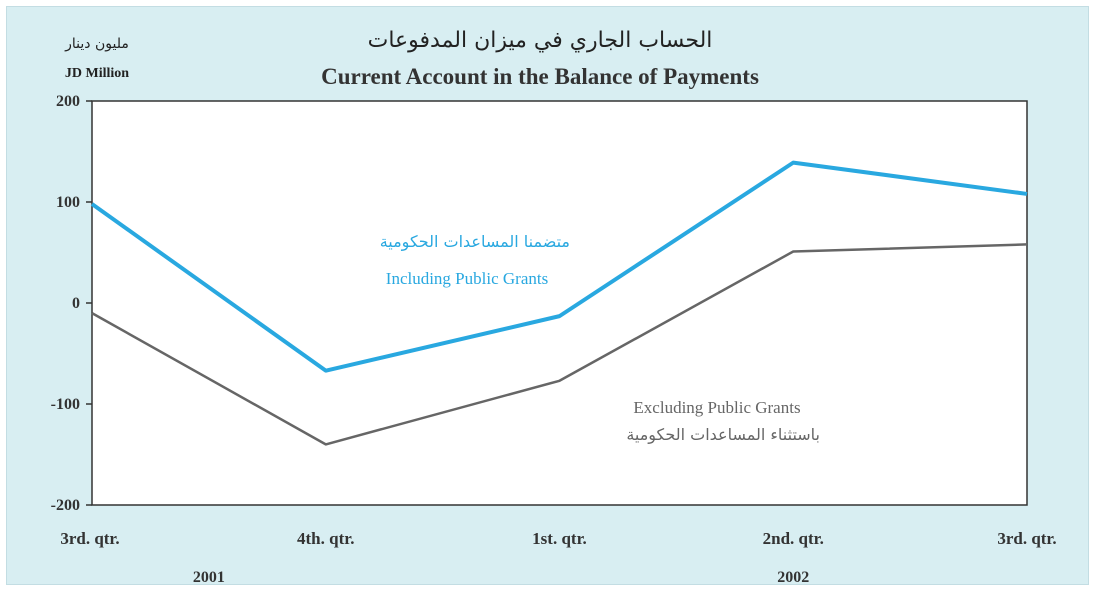 This screenshot has width=1097, height=593. Describe the element at coordinates (65, 505) in the screenshot. I see `y-tick-label: -200` at that location.